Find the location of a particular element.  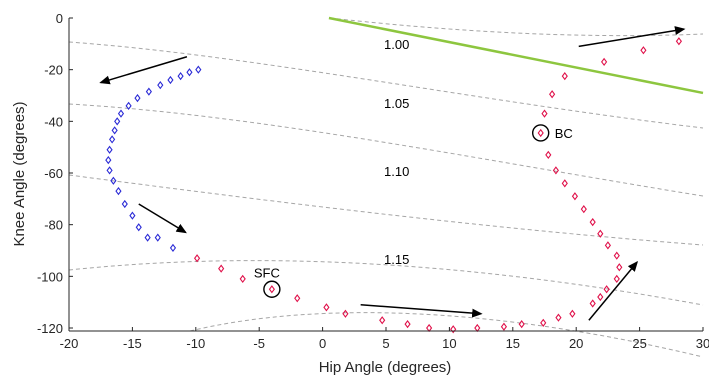

y-axis-title: Knee Angle (degrees) is located at coordinates (19, 173).